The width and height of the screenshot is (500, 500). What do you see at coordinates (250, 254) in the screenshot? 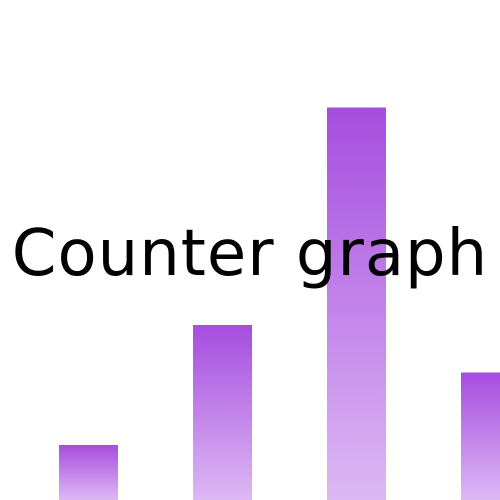
I see `page-title: Counter graph` at bounding box center [250, 254].